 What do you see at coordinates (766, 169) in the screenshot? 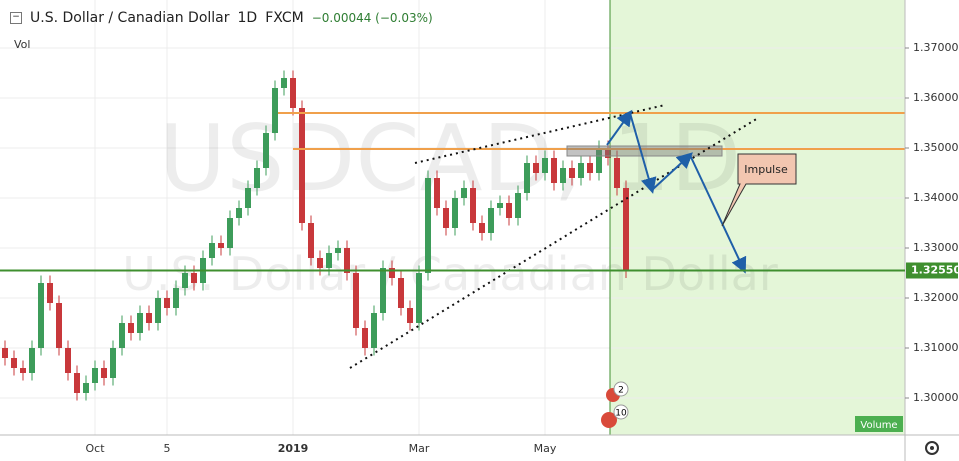
I see `callout-text: Impulse` at bounding box center [766, 169].